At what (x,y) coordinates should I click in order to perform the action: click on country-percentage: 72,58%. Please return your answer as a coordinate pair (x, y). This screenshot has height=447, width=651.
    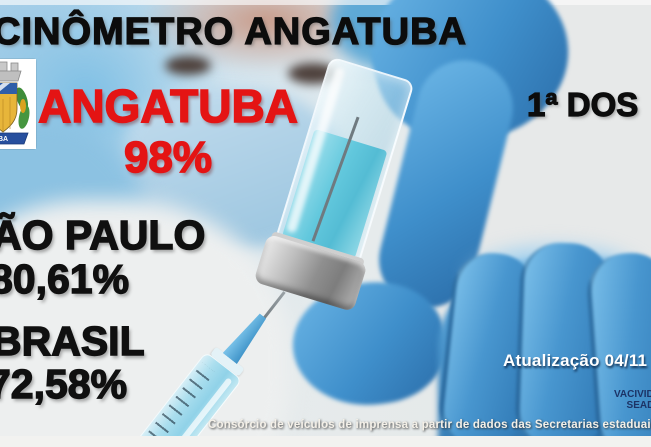
    Looking at the image, I should click on (64, 383).